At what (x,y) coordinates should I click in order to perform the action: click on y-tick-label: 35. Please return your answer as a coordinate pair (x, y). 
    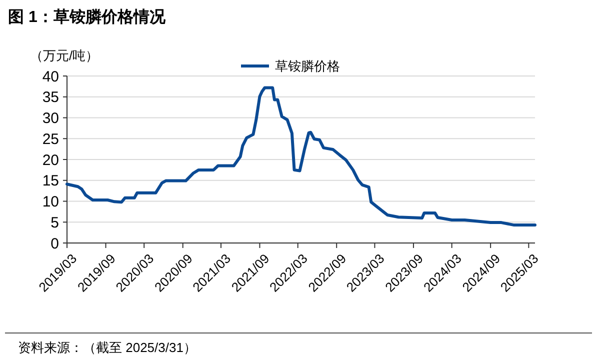
    Looking at the image, I should click on (50, 97).